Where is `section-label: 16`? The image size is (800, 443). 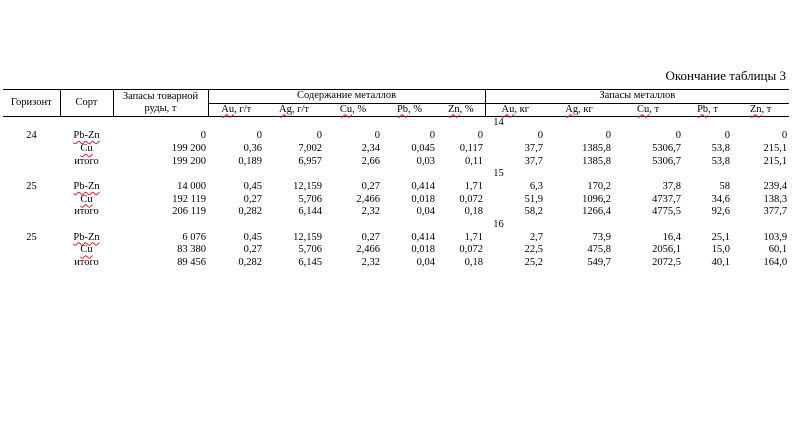 section-label: 16 is located at coordinates (498, 225).